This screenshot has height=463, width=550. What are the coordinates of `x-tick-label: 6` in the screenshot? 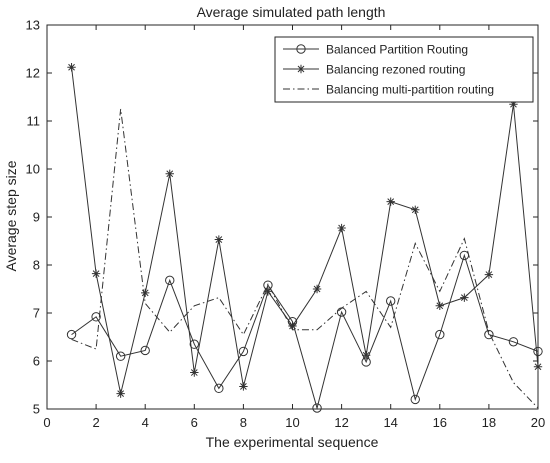 It's located at (194, 422).